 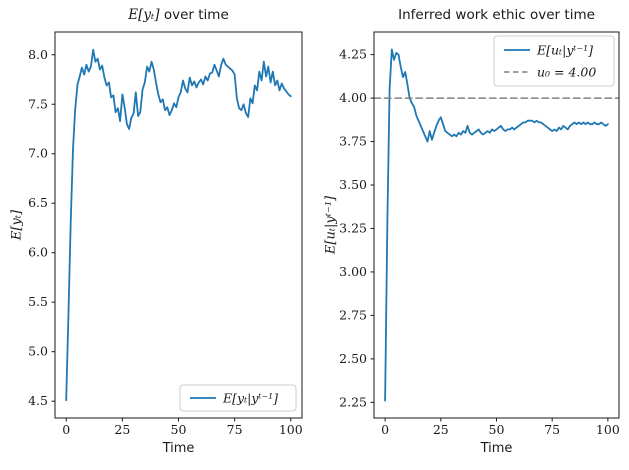 I want to click on legend: E[uₜ|yᵗ⁻¹] u₀ = 4.00, so click(x=554, y=61).